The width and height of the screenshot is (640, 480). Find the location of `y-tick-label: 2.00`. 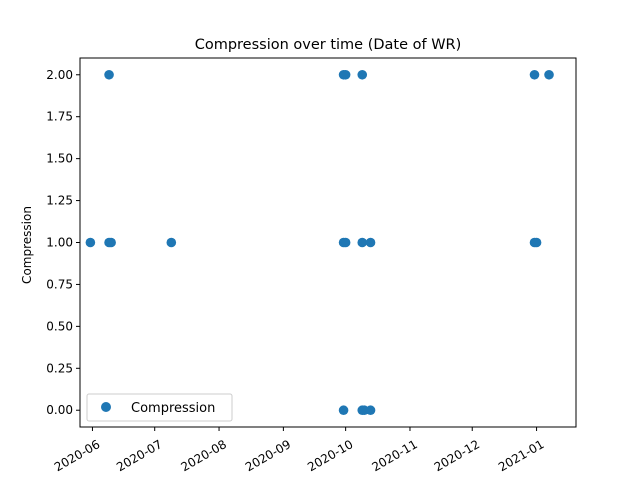

y-tick-label: 2.00 is located at coordinates (59, 75).